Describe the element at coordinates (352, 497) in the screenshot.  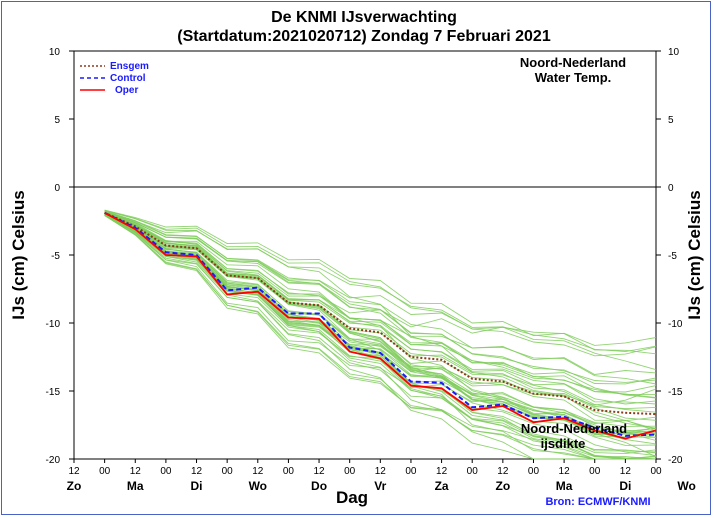
I see `x-axis-label: Dag` at that location.